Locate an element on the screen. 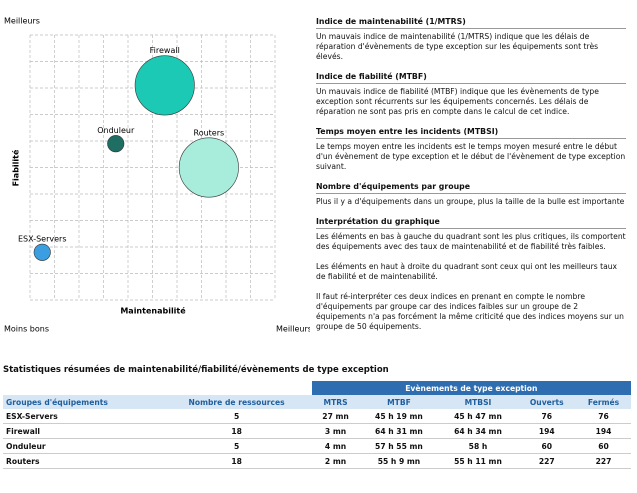 The image size is (637, 493). table-cell: 64 h 34 mn is located at coordinates (478, 431).